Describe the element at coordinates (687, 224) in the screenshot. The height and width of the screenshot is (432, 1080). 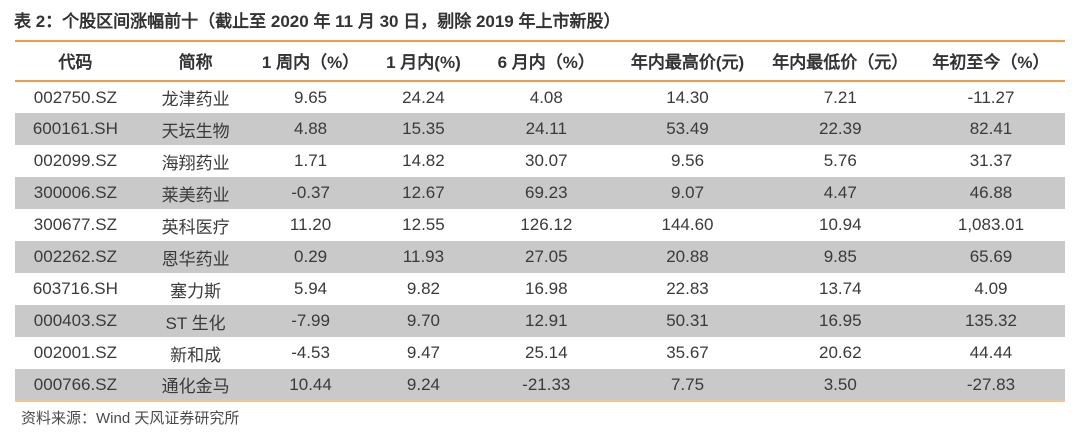
I see `cell-year-high: 144.60` at that location.